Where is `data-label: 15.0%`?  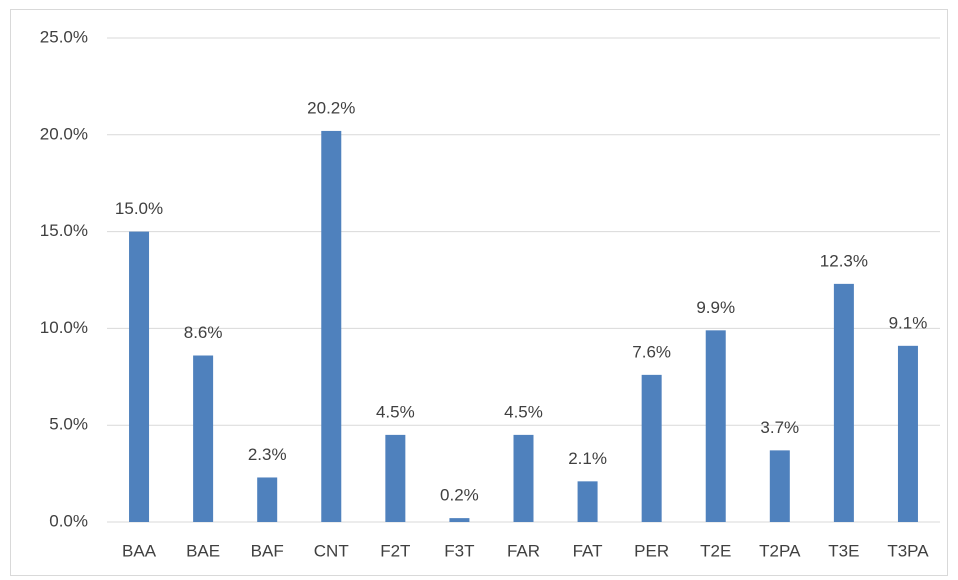
data-label: 15.0% is located at coordinates (139, 208).